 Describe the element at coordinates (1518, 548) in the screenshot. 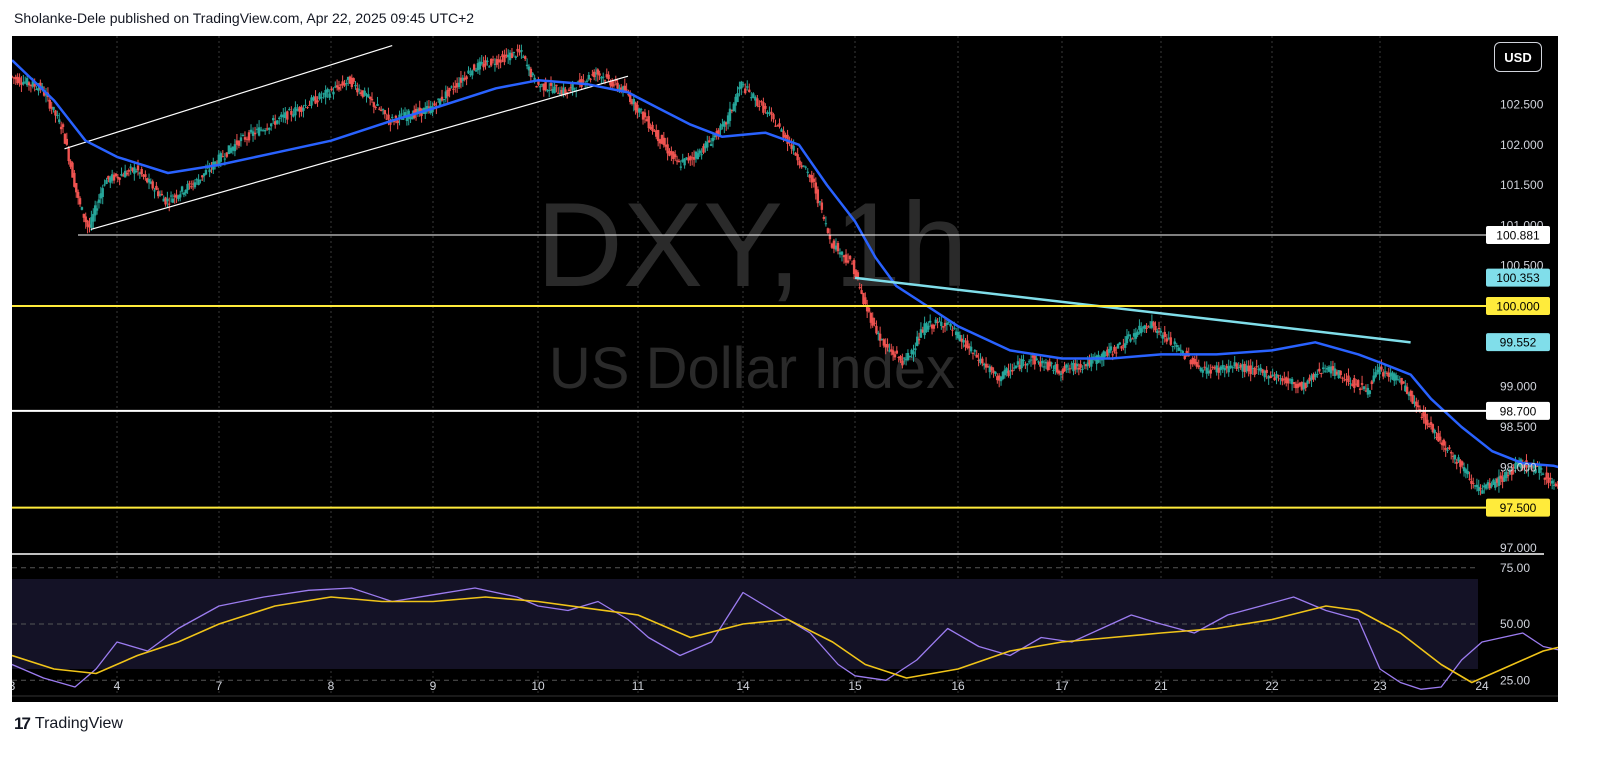

I see `price-tick-97.000: 97.000` at that location.